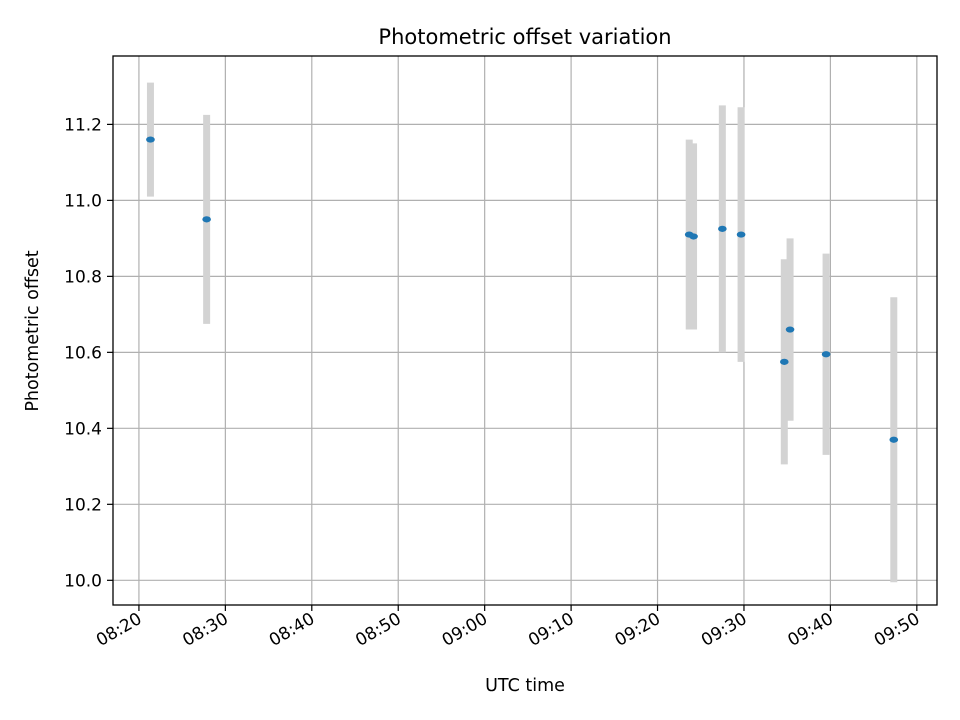 The width and height of the screenshot is (960, 720). What do you see at coordinates (525, 686) in the screenshot?
I see `x-axis-label: UTC time` at bounding box center [525, 686].